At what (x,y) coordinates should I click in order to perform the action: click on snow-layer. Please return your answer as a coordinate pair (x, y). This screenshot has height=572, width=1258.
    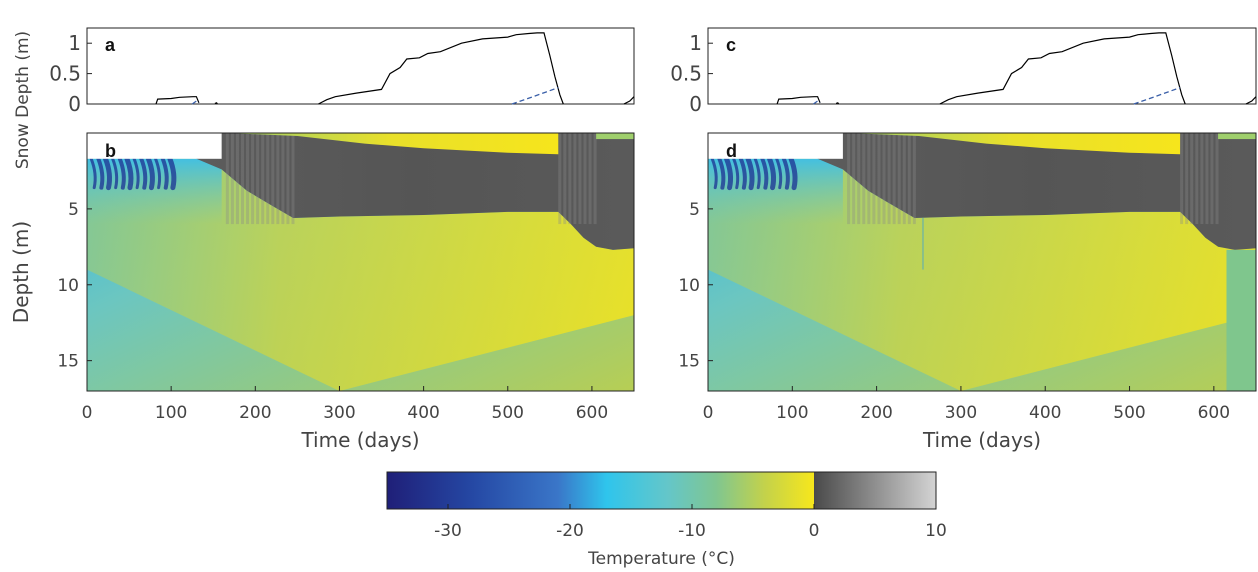
    Looking at the image, I should click on (392, 144).